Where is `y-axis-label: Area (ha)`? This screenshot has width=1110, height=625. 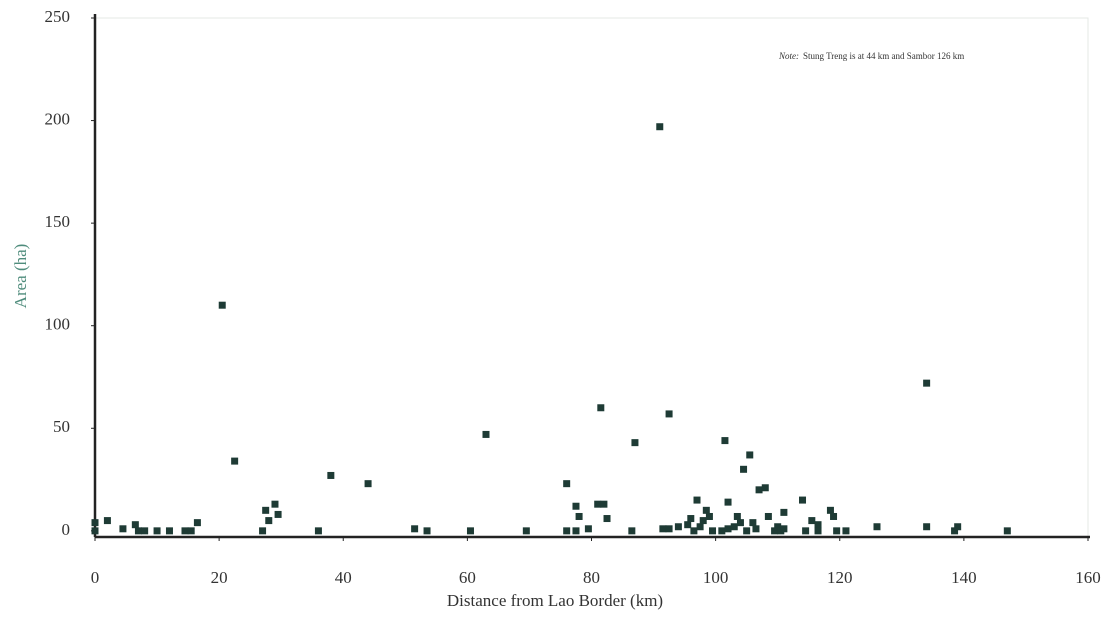
y-axis-label: Area (ha) is located at coordinates (20, 276).